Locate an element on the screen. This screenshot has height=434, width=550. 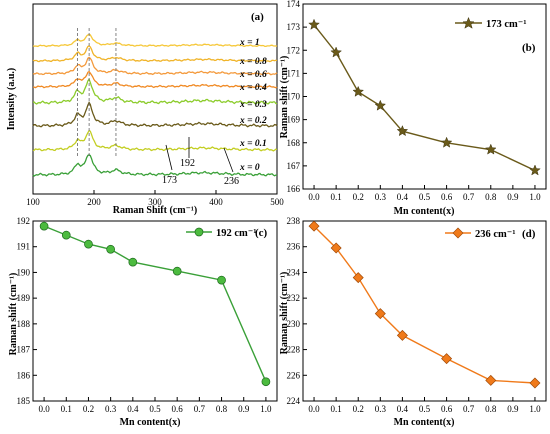
spectrum-label-5: x = 0.6 is located at coordinates (253, 75).